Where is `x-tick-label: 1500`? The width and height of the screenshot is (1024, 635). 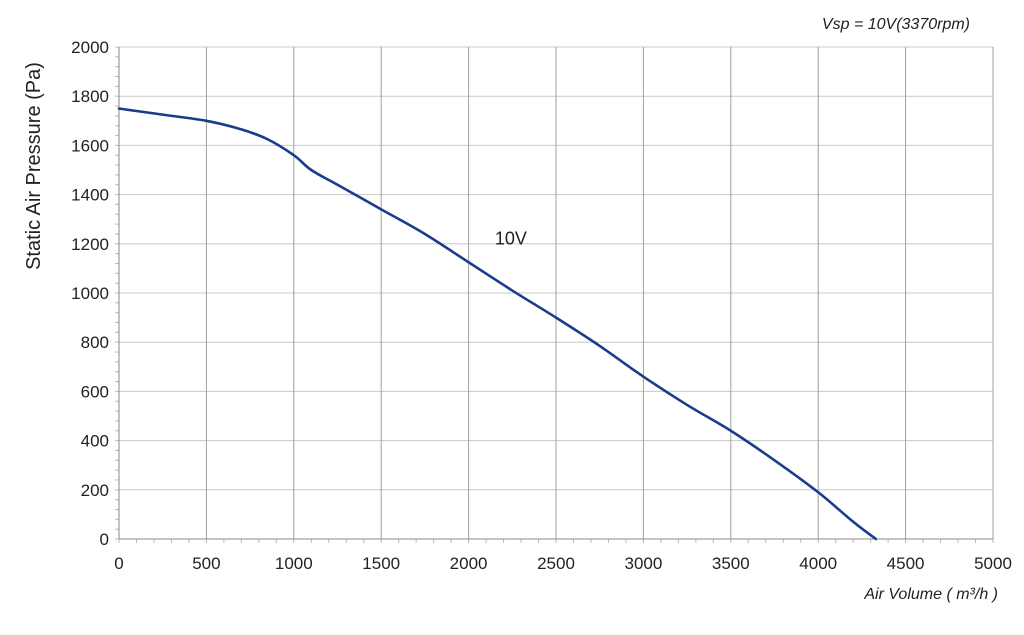
x-tick-label: 1500 is located at coordinates (381, 563).